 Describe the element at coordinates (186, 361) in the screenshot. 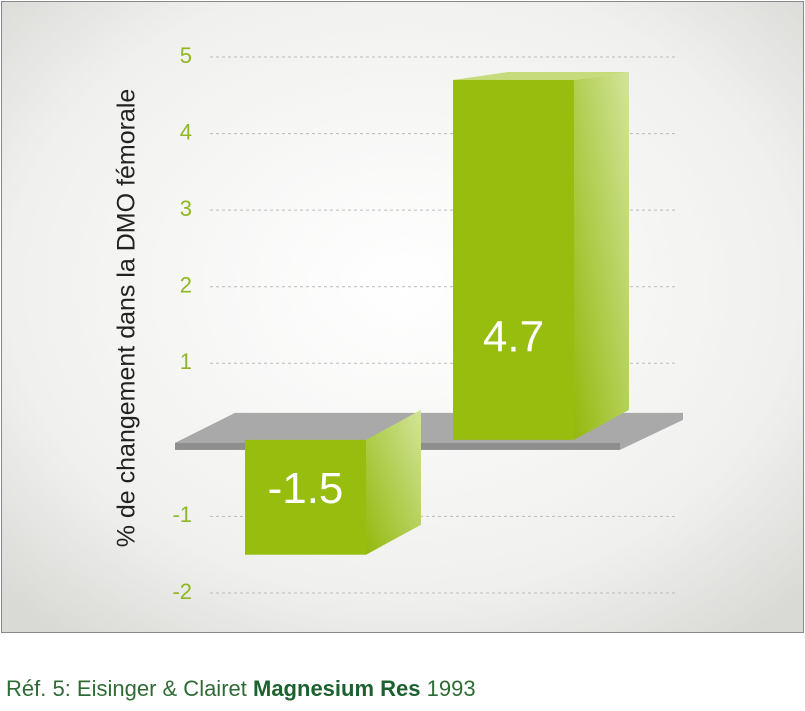

I see `y-tick-label: 1` at that location.